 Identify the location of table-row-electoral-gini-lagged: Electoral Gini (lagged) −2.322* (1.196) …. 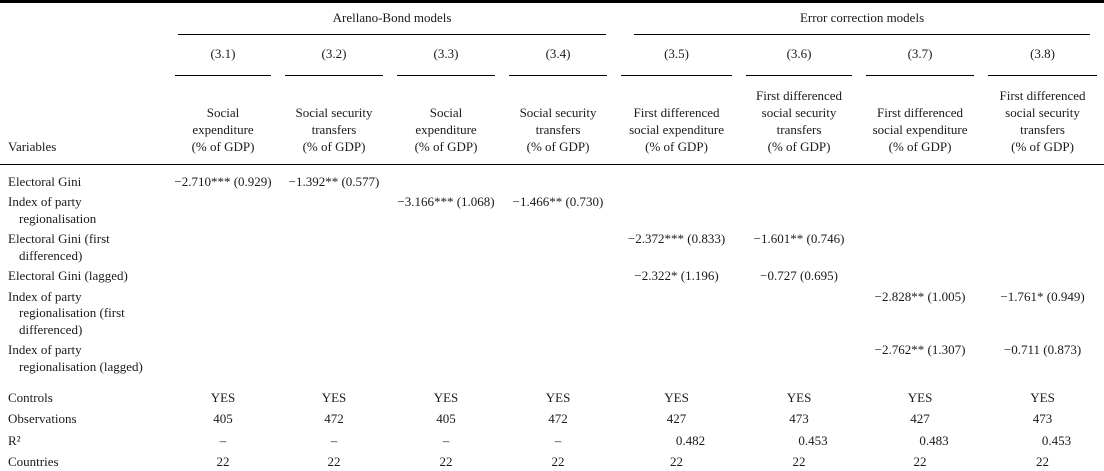
(552, 276).